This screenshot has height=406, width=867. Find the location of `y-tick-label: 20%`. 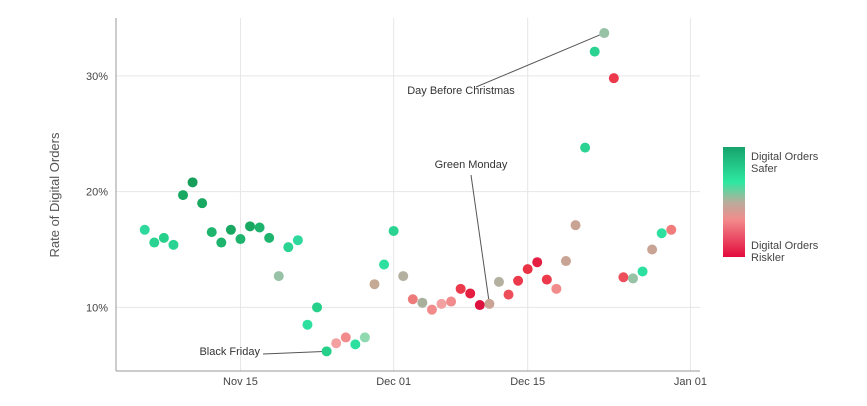

y-tick-label: 20% is located at coordinates (97, 193).